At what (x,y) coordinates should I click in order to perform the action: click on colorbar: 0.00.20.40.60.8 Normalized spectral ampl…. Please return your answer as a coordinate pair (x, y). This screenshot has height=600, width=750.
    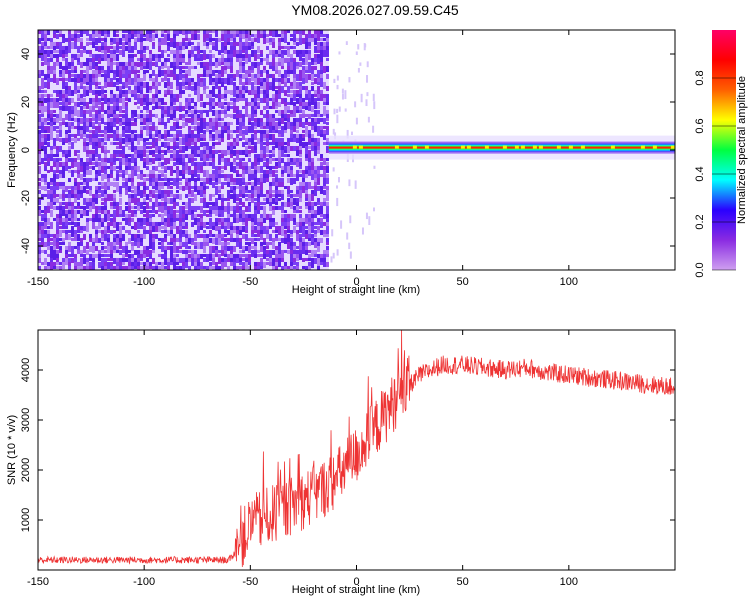
    Looking at the image, I should click on (721, 154).